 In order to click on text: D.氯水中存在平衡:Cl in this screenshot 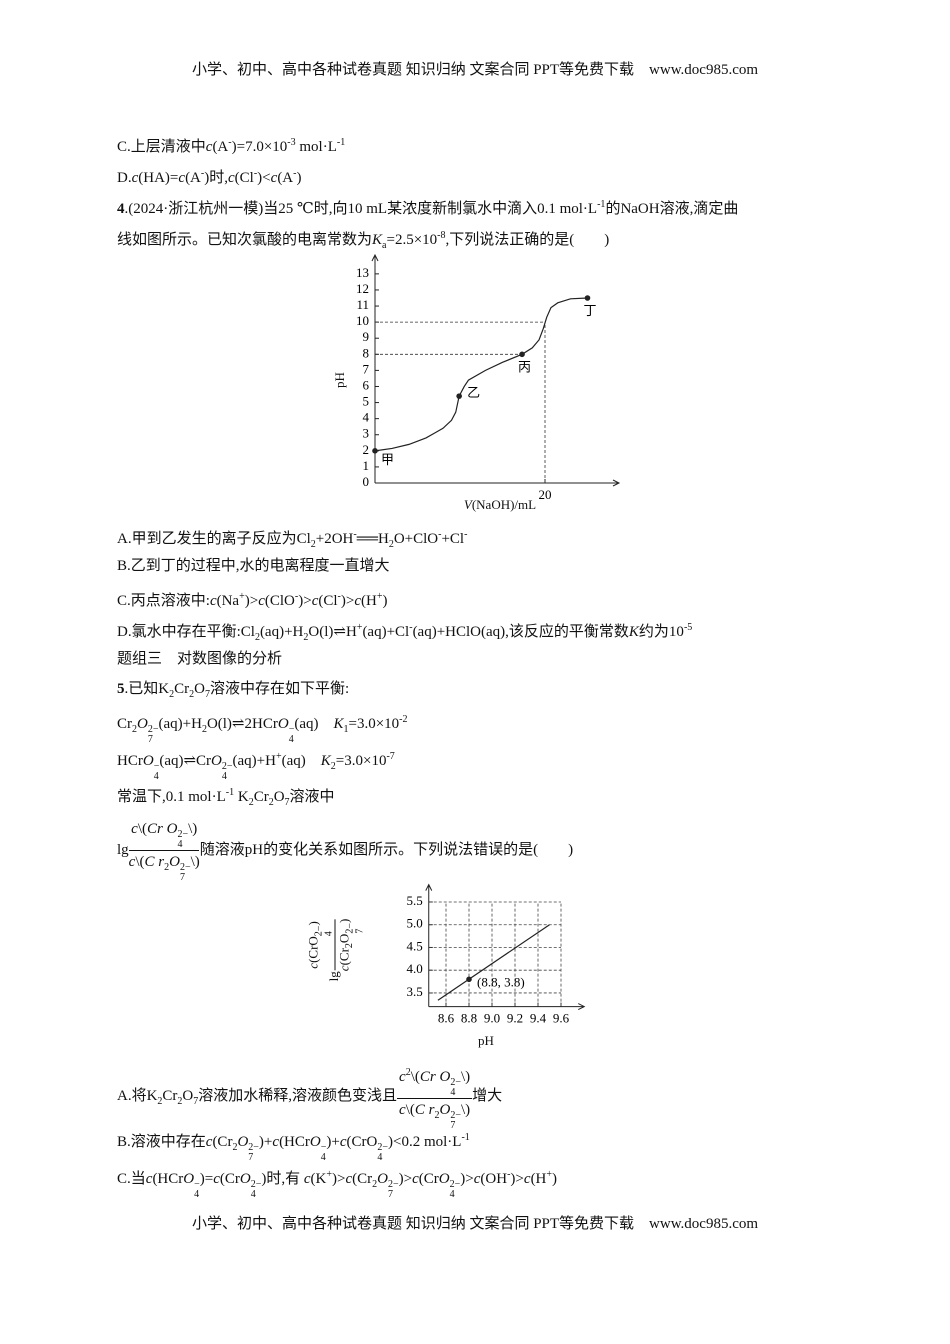, I will do `click(186, 632)`.